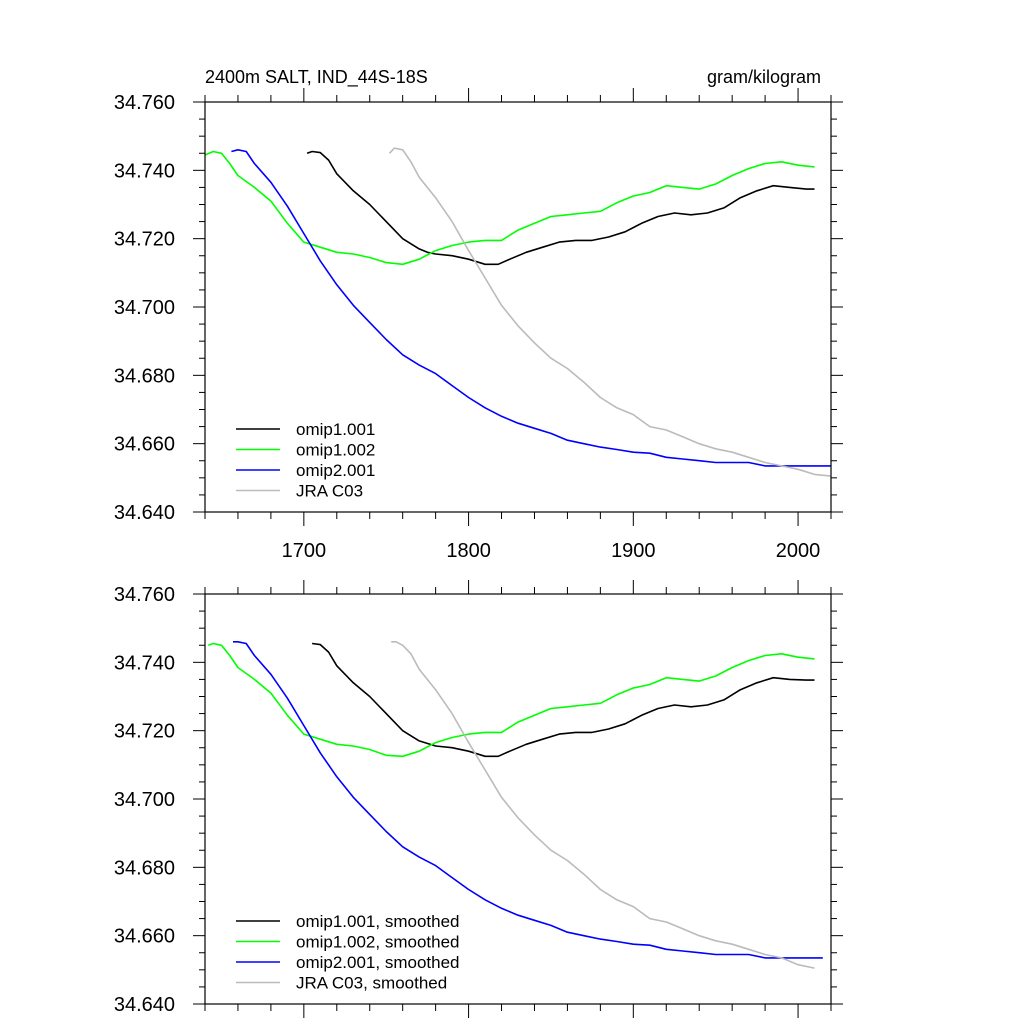 The width and height of the screenshot is (1024, 1024). Describe the element at coordinates (335, 470) in the screenshot. I see `legend-label: omip2.001` at that location.